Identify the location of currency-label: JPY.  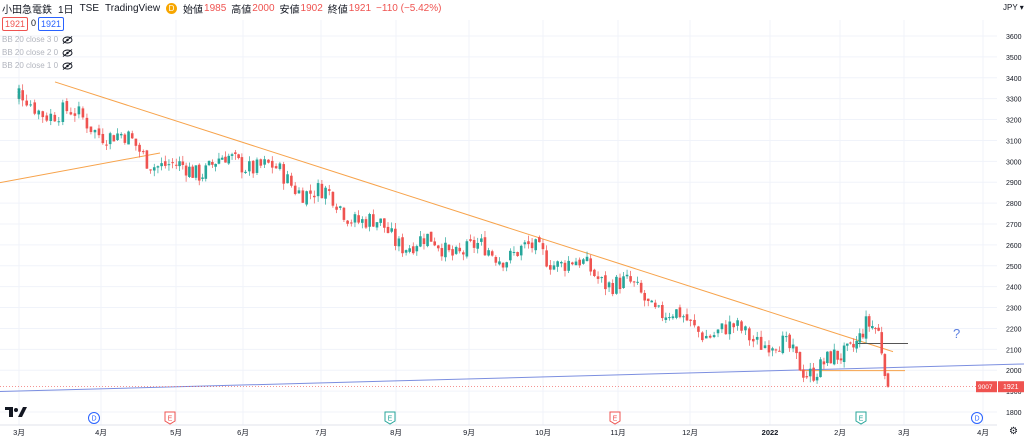
(1010, 7).